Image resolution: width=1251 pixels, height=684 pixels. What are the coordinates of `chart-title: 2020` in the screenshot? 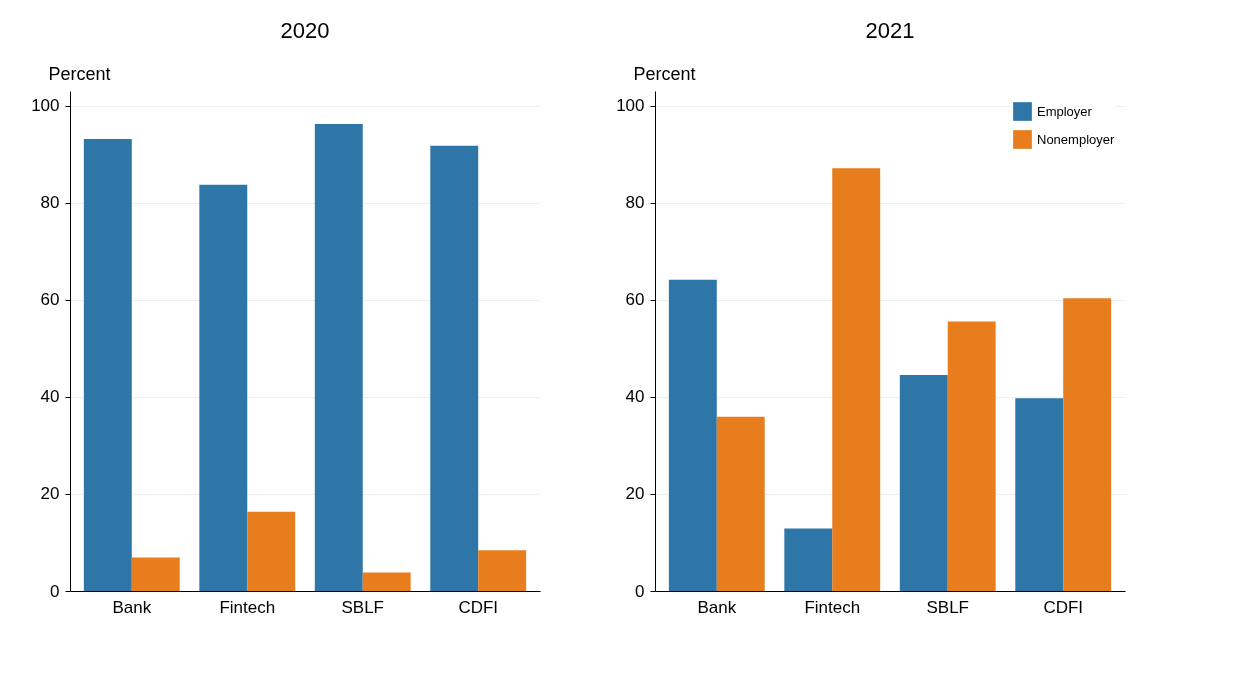 It's located at (305, 30).